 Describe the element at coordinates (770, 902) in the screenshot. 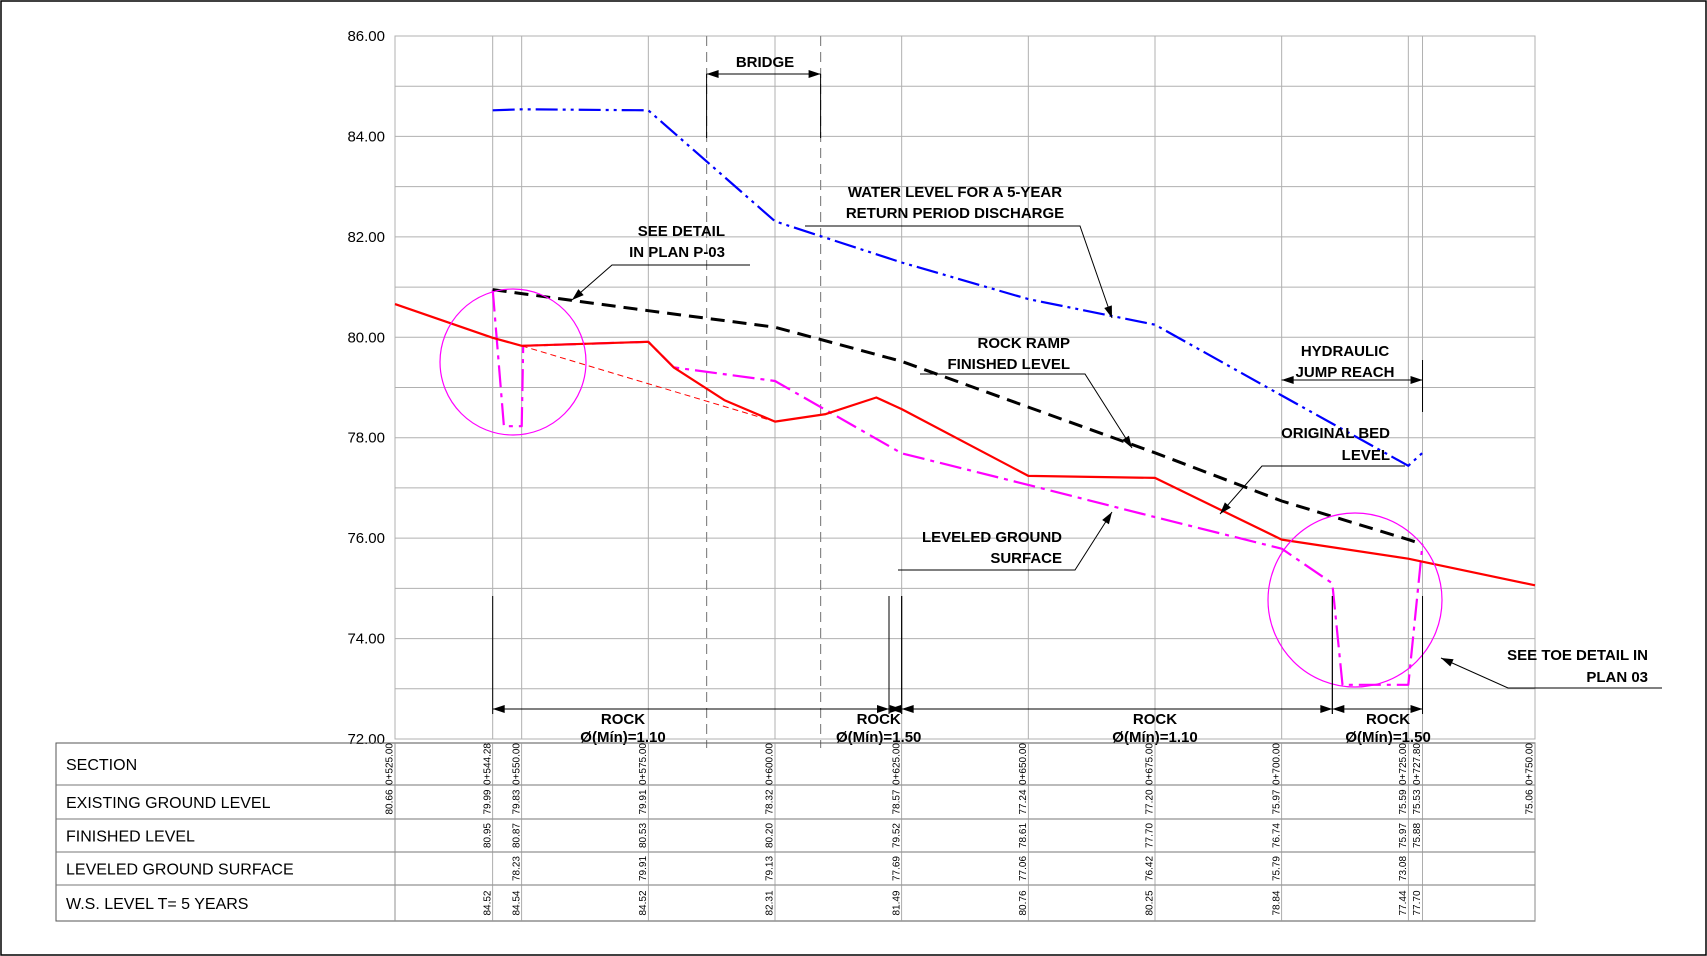

I see `table-cell-ws: 82.31` at that location.